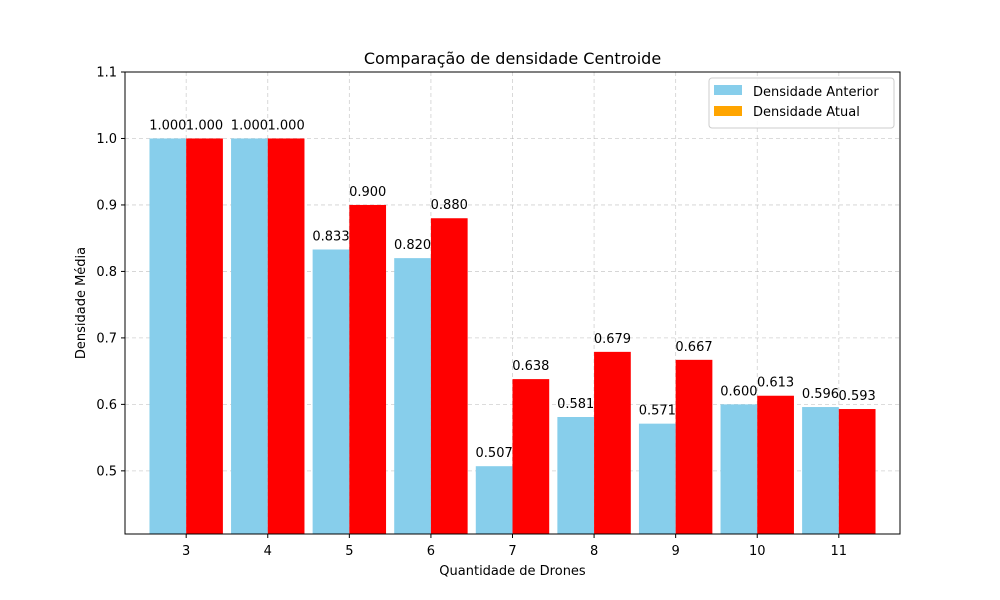 Image resolution: width=1000 pixels, height=600 pixels. Describe the element at coordinates (81, 303) in the screenshot. I see `y-axis-label: Densidade Média` at that location.